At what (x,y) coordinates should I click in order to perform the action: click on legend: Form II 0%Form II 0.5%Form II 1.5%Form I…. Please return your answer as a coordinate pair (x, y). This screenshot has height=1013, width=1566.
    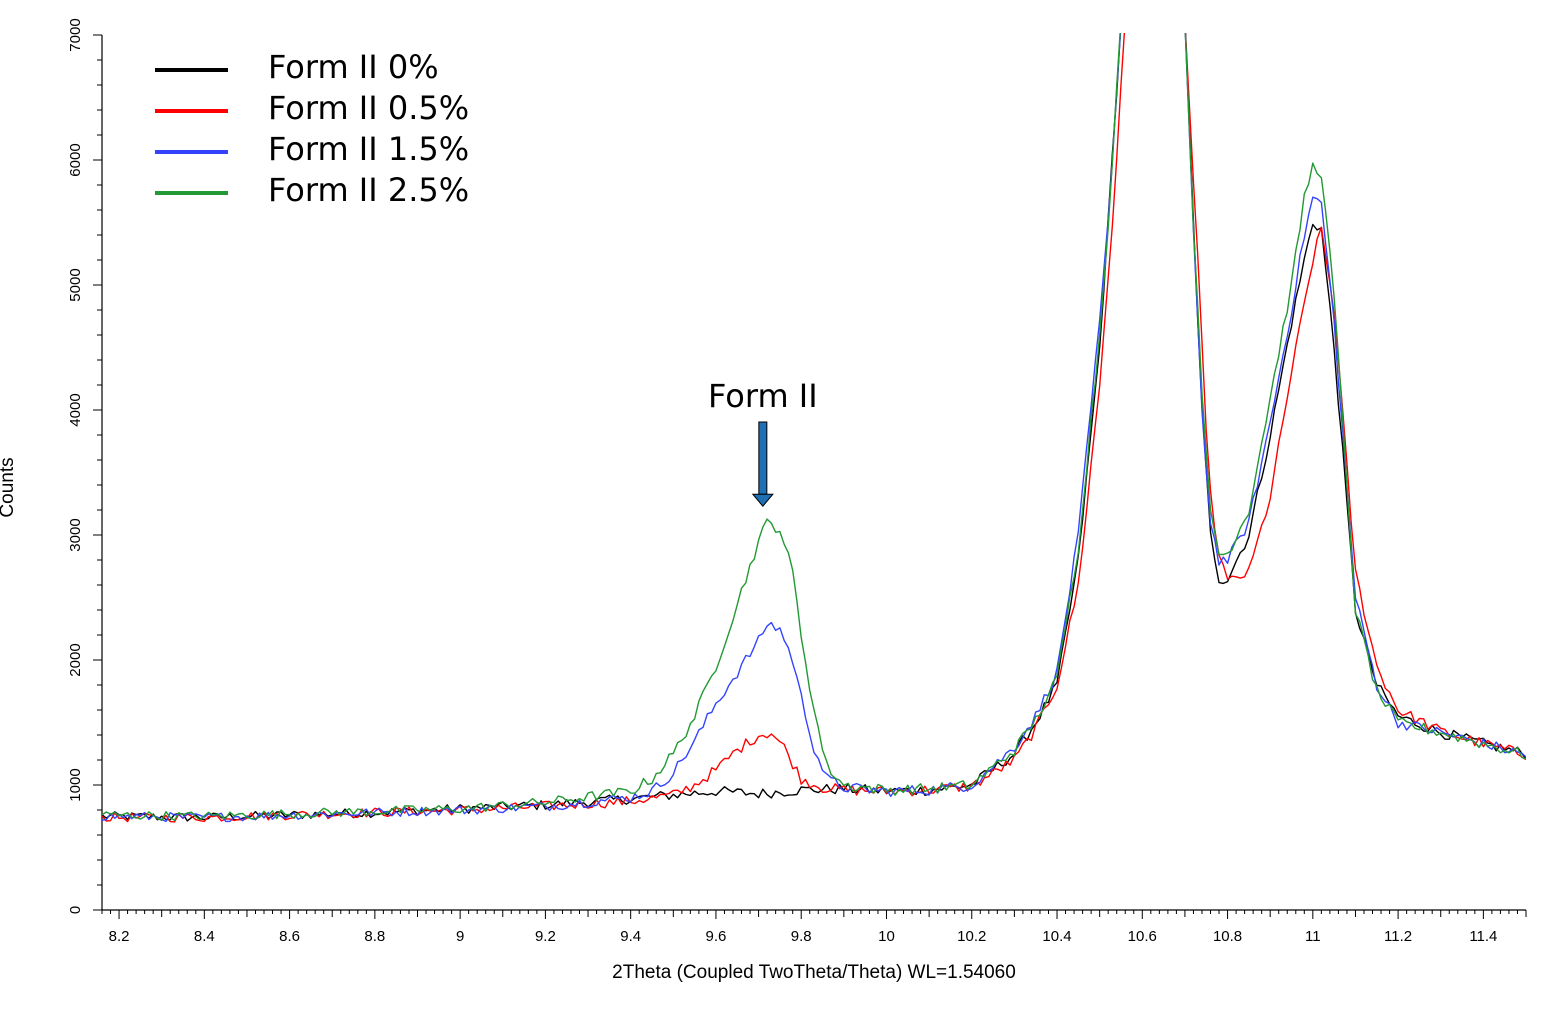
    Looking at the image, I should click on (312, 128).